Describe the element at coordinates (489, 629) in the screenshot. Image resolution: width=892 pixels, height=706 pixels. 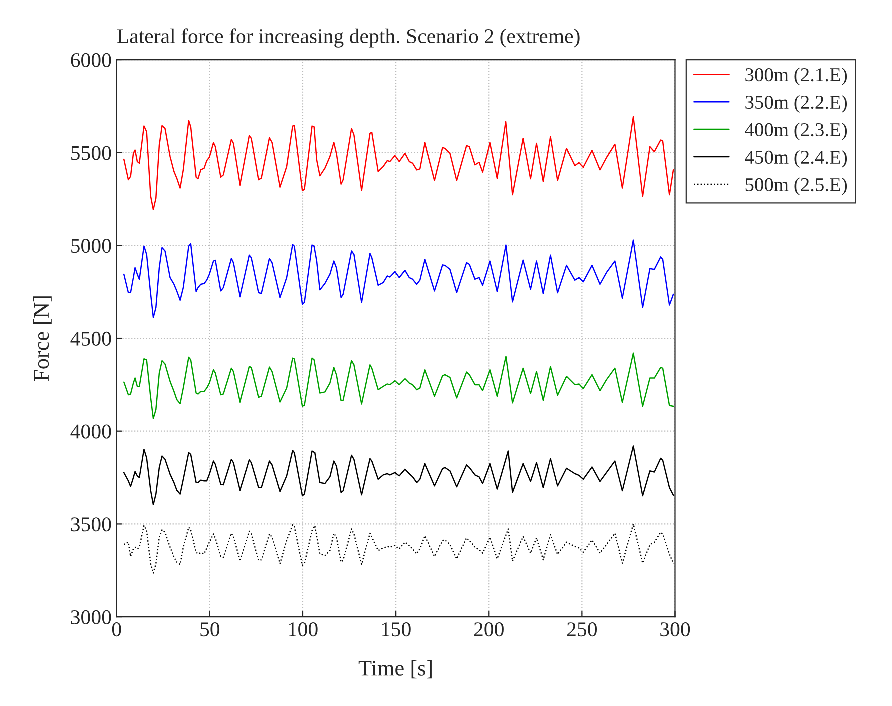
I see `x-tick-label: 200` at that location.